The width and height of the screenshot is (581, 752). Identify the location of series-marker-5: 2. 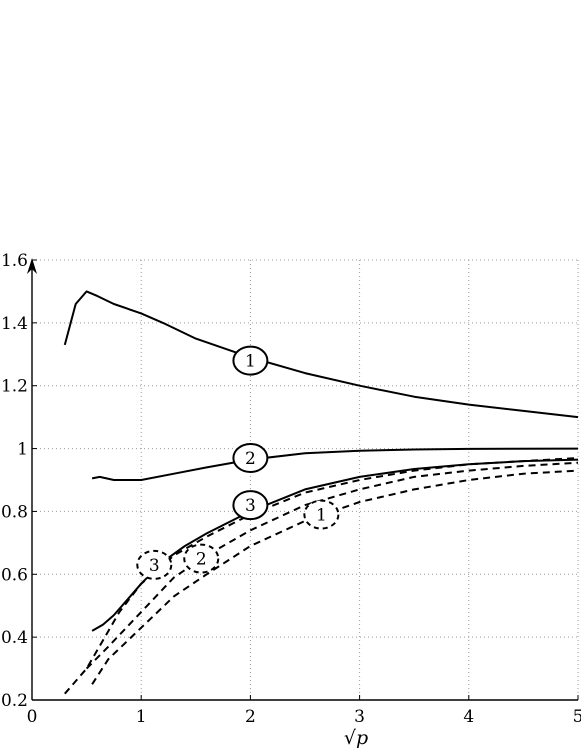
(201, 558).